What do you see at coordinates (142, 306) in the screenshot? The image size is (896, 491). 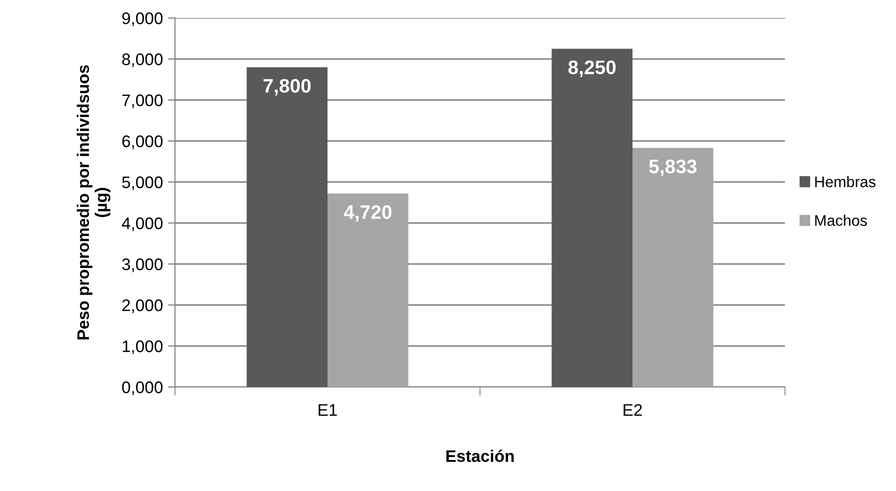 I see `y-tick-label: 2,000` at bounding box center [142, 306].